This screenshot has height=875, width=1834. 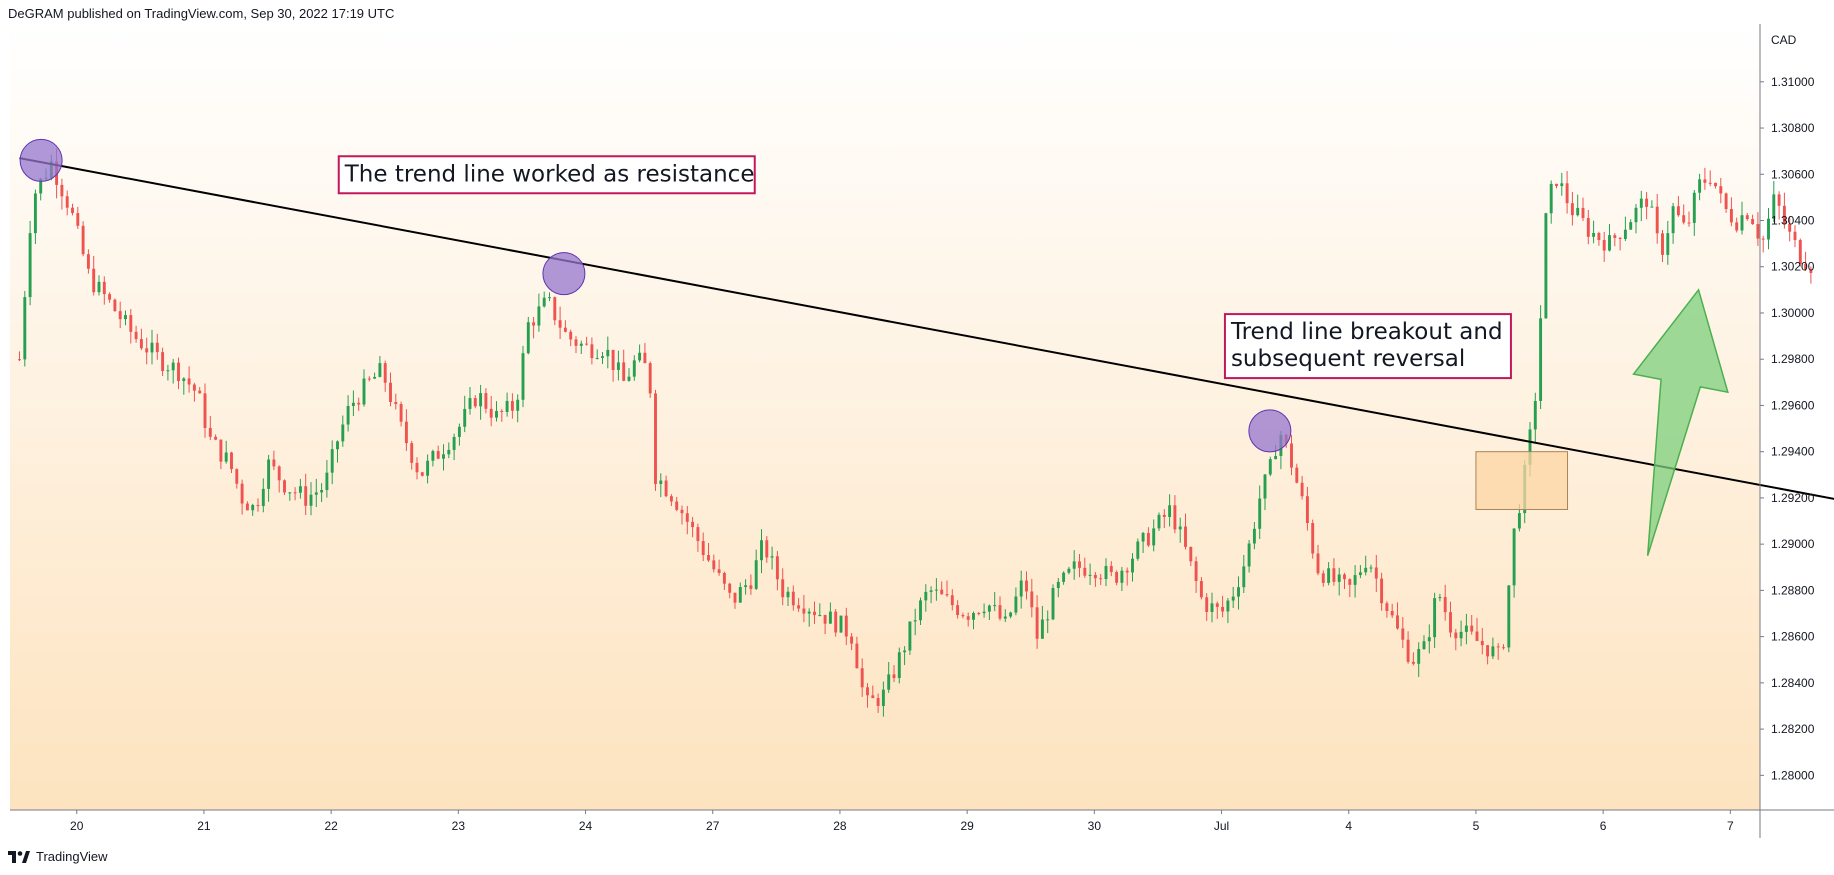 What do you see at coordinates (41, 160) in the screenshot?
I see `trend-touch-circle` at bounding box center [41, 160].